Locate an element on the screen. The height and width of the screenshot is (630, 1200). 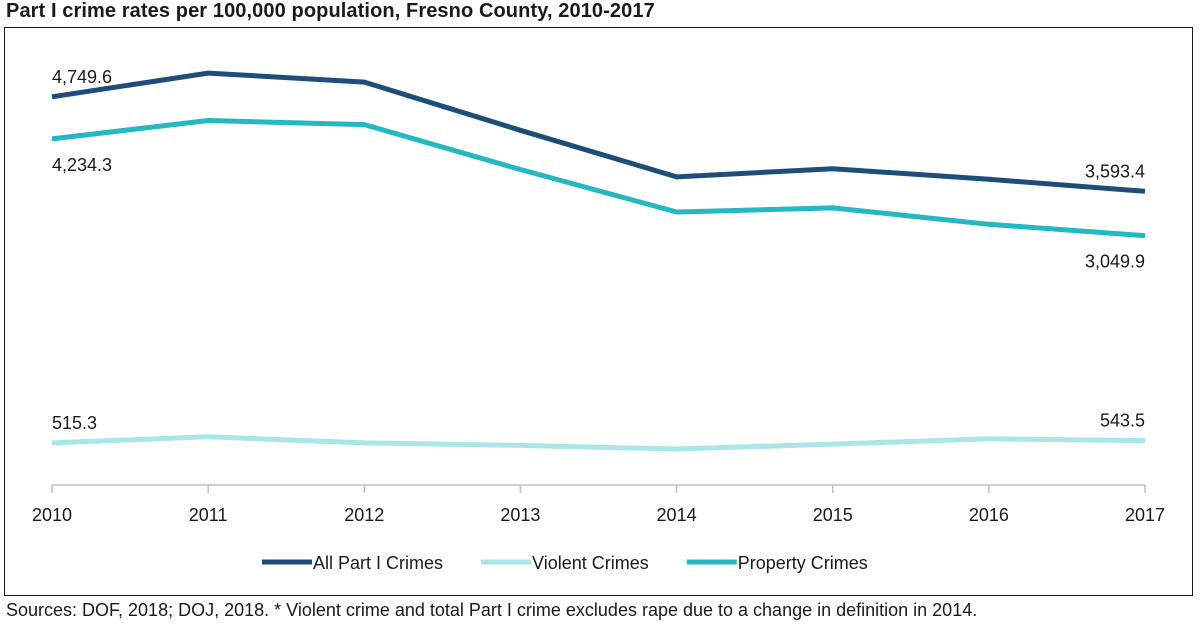
x-tick-label: 2013 is located at coordinates (520, 515).